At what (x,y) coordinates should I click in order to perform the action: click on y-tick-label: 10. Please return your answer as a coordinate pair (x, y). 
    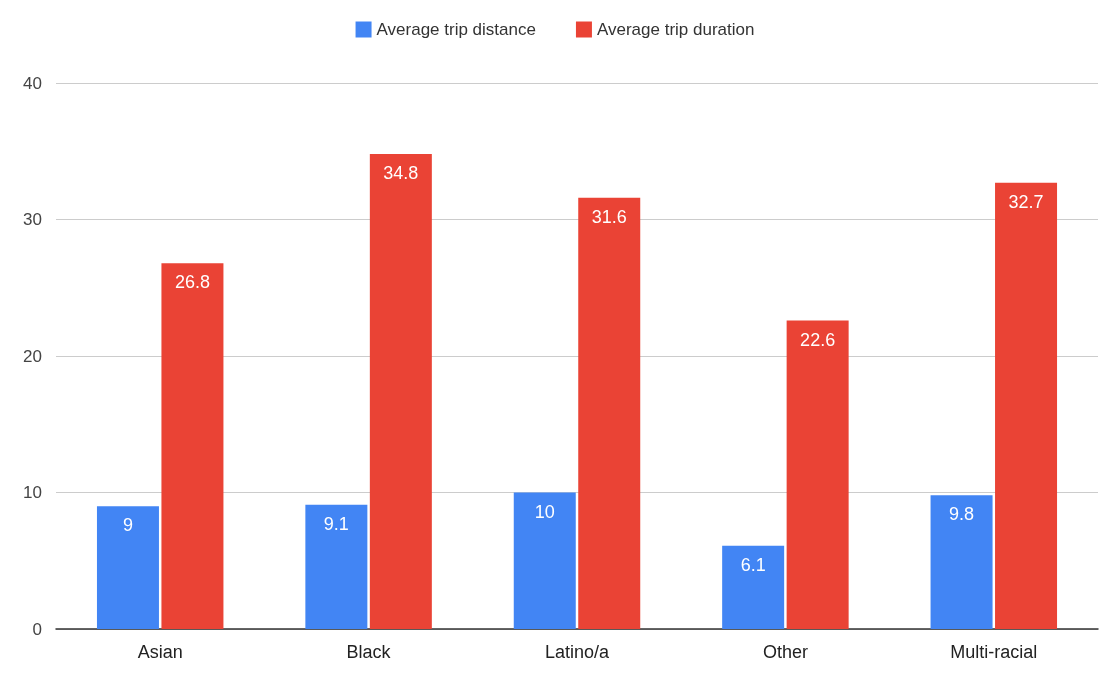
    Looking at the image, I should click on (32, 492).